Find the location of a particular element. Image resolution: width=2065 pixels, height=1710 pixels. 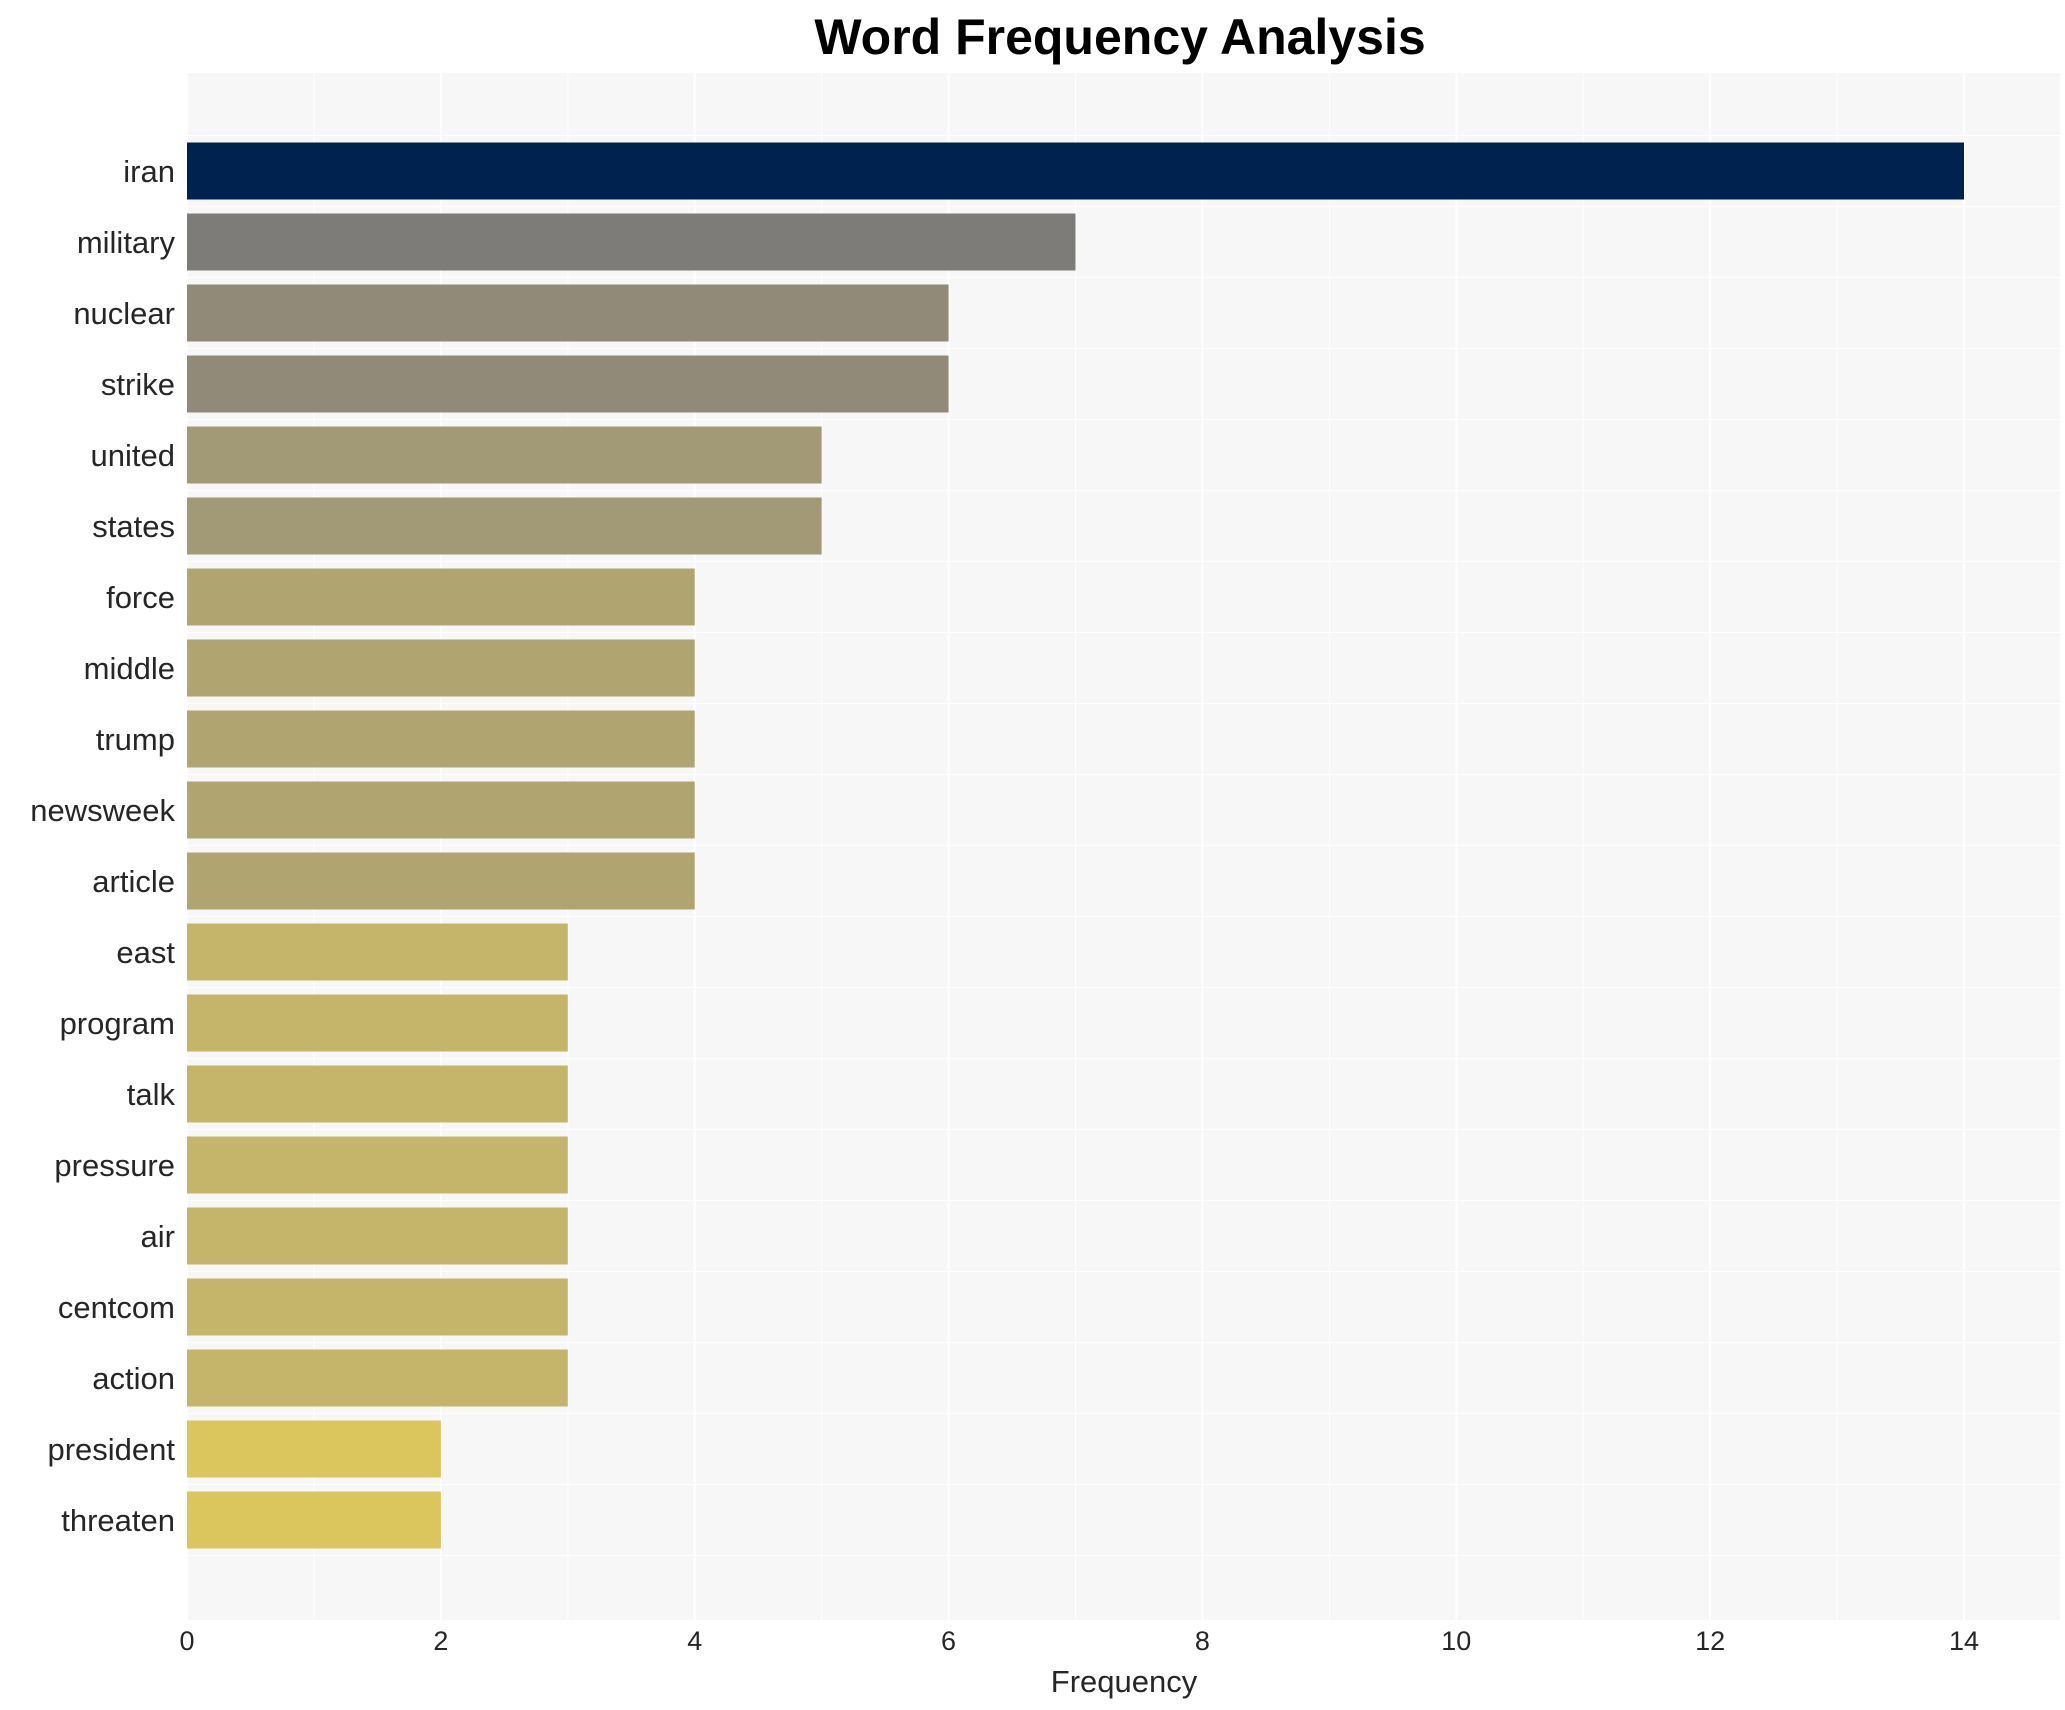

category-label-pressure: pressure is located at coordinates (114, 1165).